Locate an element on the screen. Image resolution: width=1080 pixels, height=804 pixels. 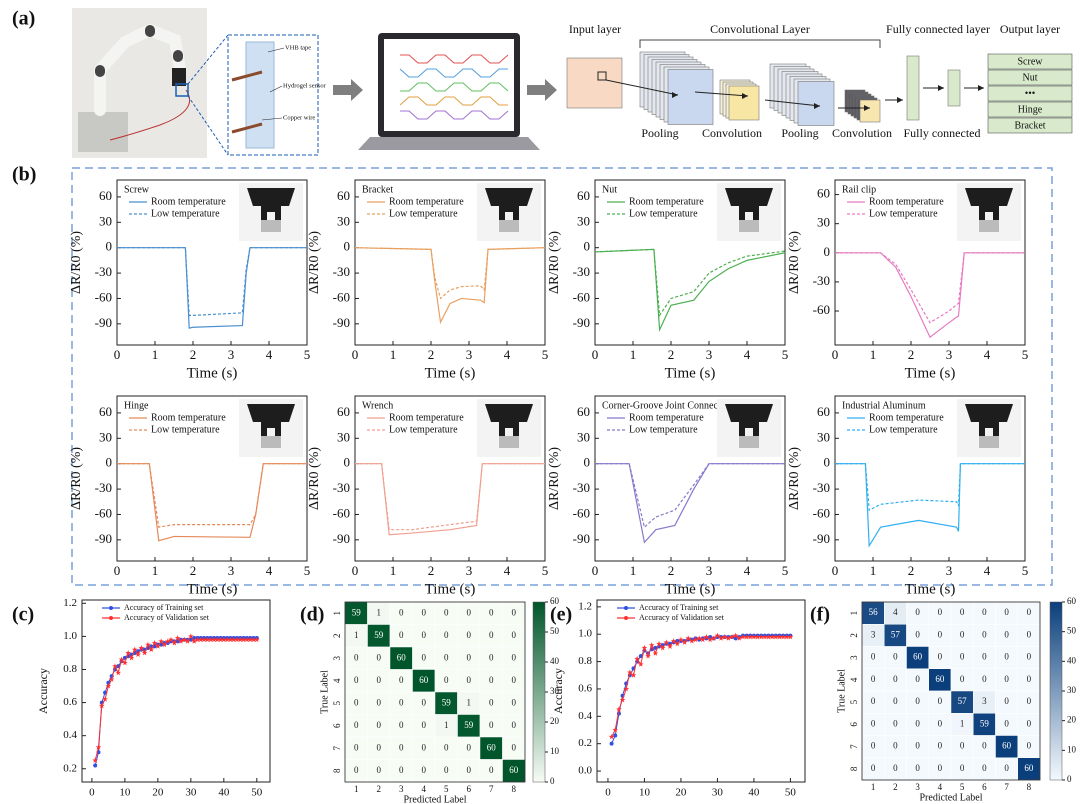
flow-arrow is located at coordinates (542, 90).